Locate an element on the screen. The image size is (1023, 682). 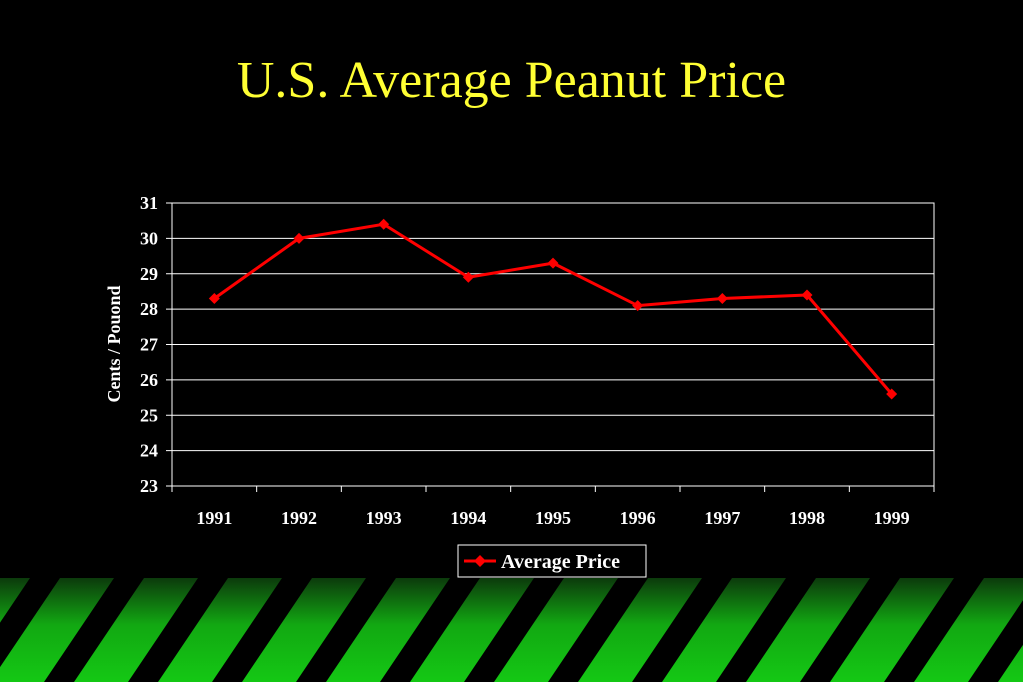
x-tick-label: 1999 is located at coordinates (892, 518).